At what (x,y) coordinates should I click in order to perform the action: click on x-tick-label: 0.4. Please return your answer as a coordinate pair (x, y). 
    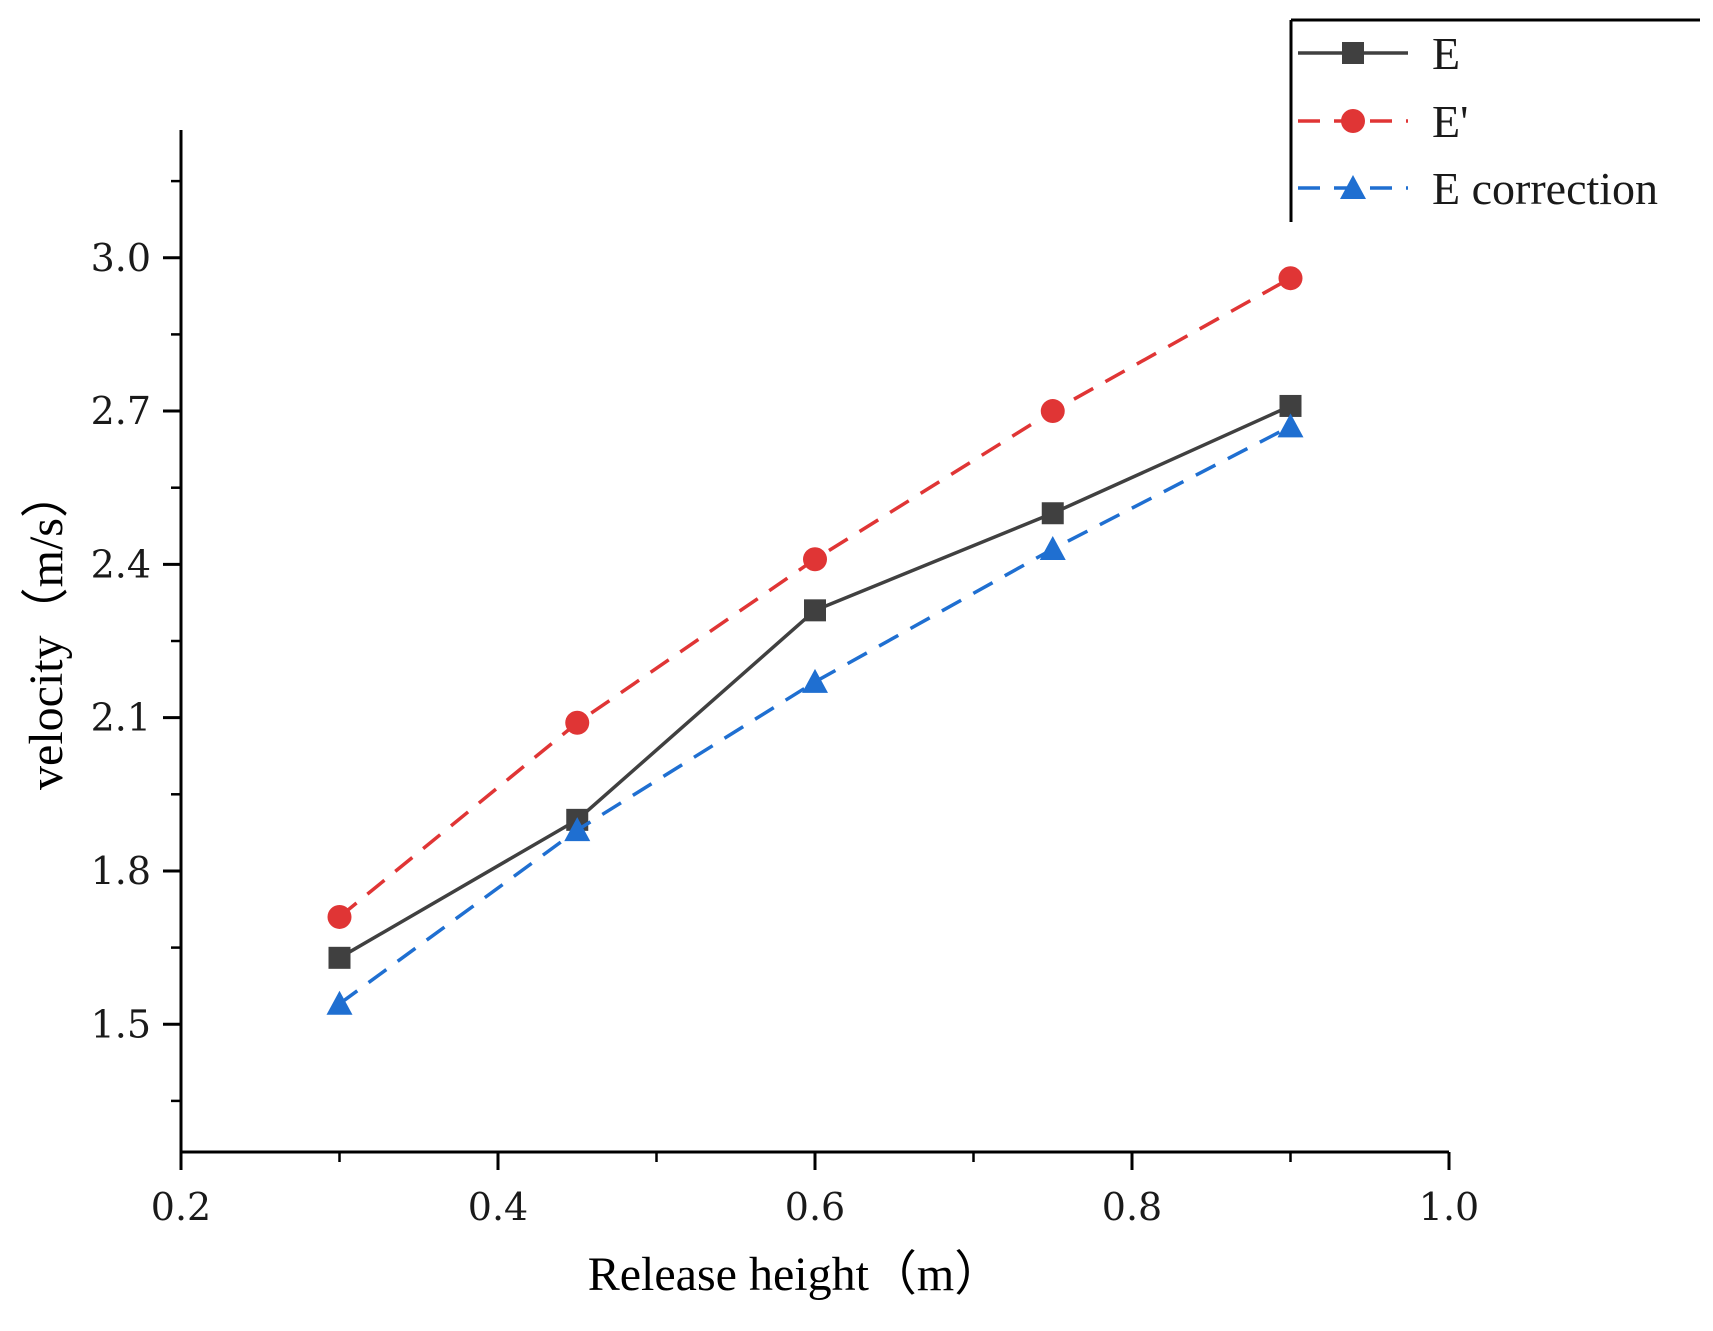
    Looking at the image, I should click on (498, 1207).